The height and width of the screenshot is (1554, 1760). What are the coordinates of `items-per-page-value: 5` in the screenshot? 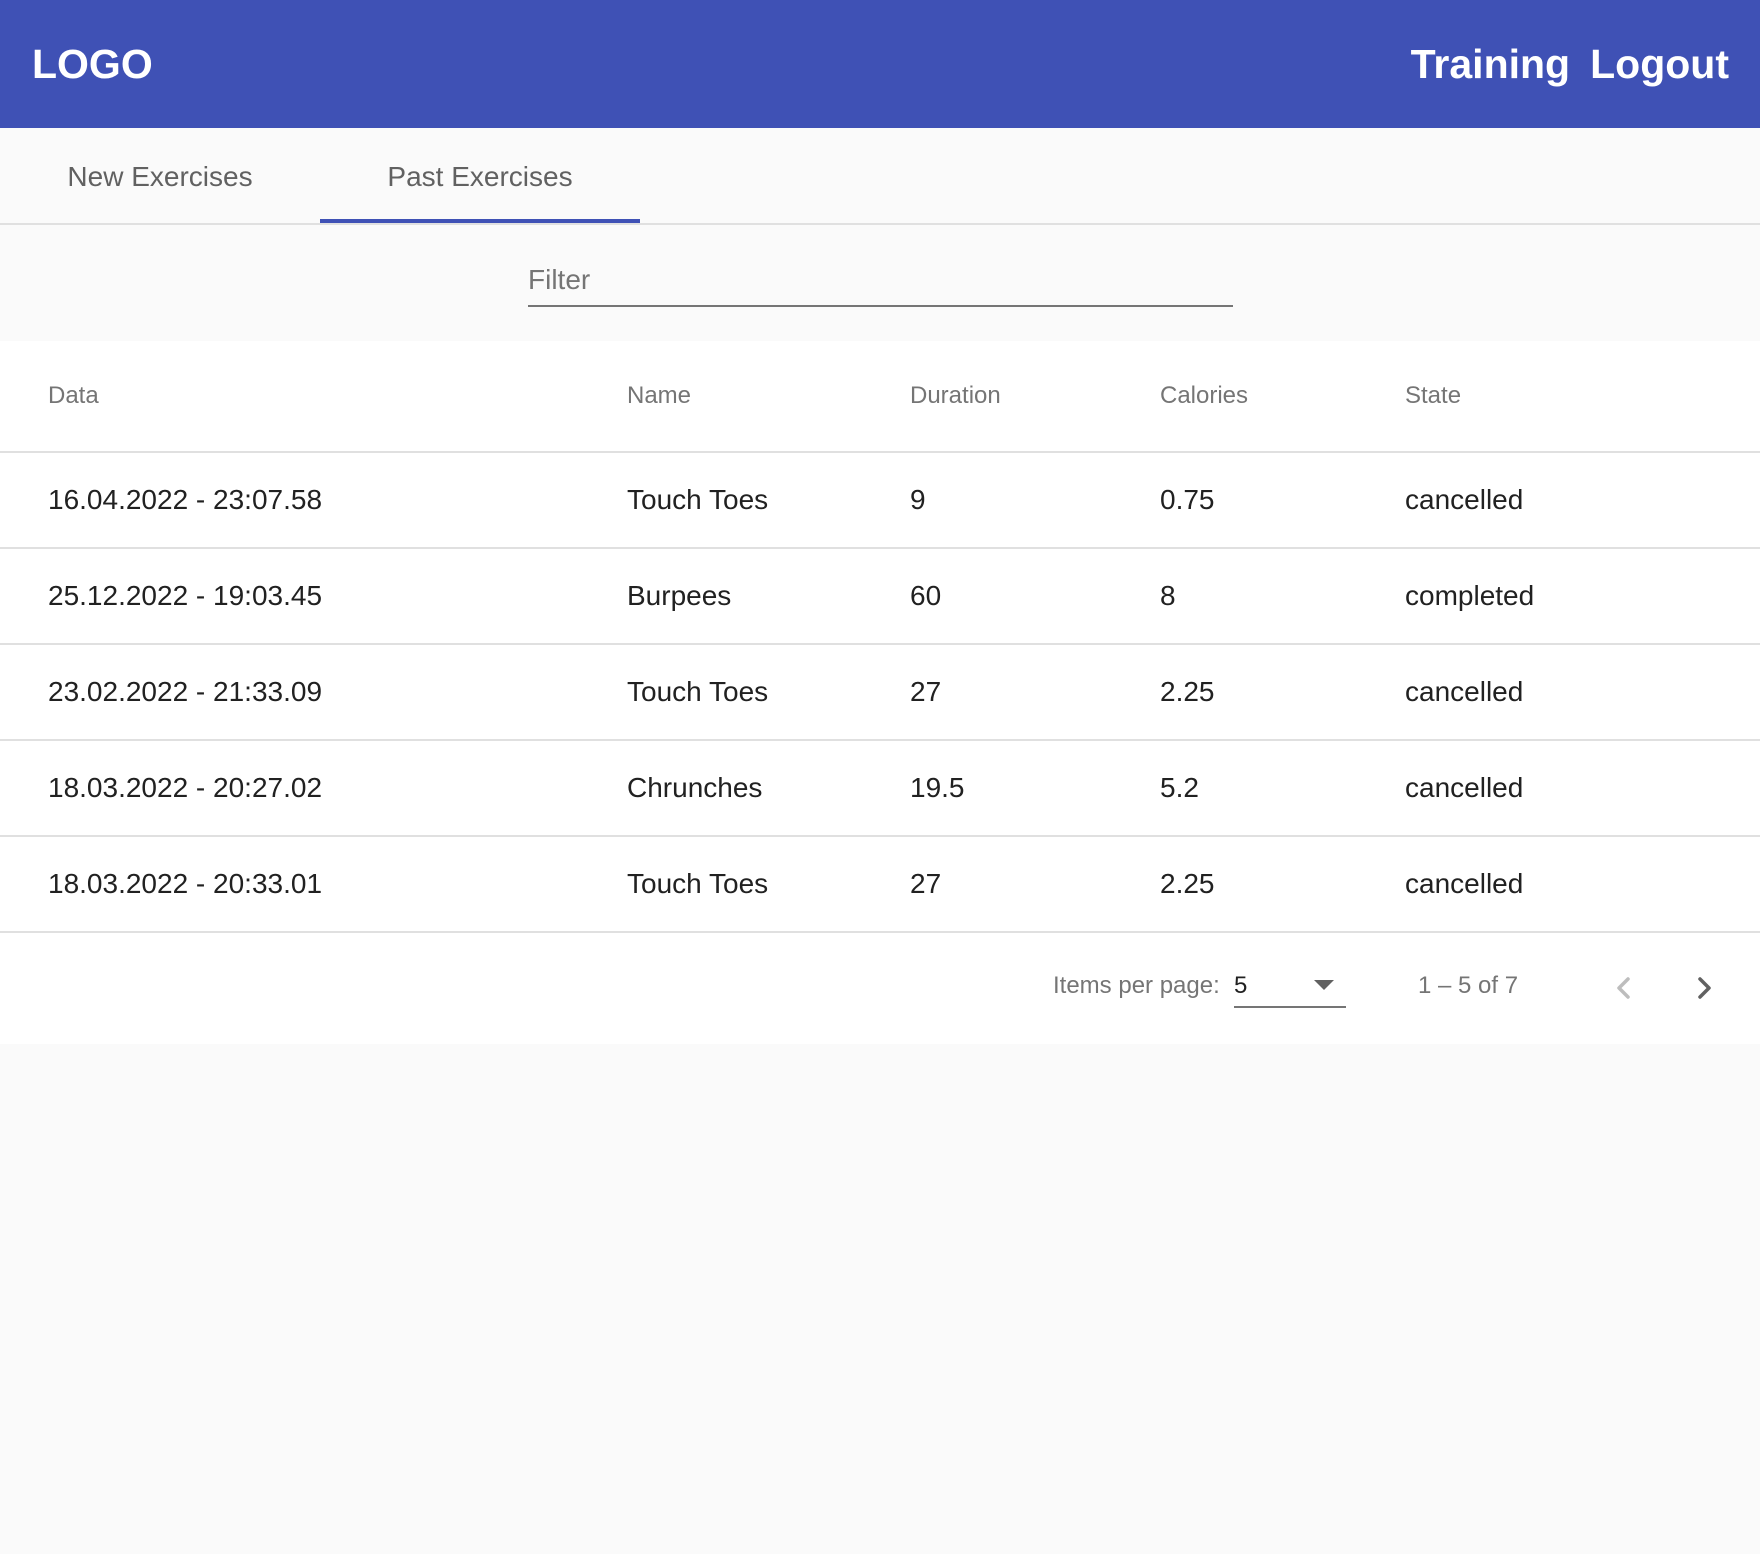 It's located at (1241, 985).